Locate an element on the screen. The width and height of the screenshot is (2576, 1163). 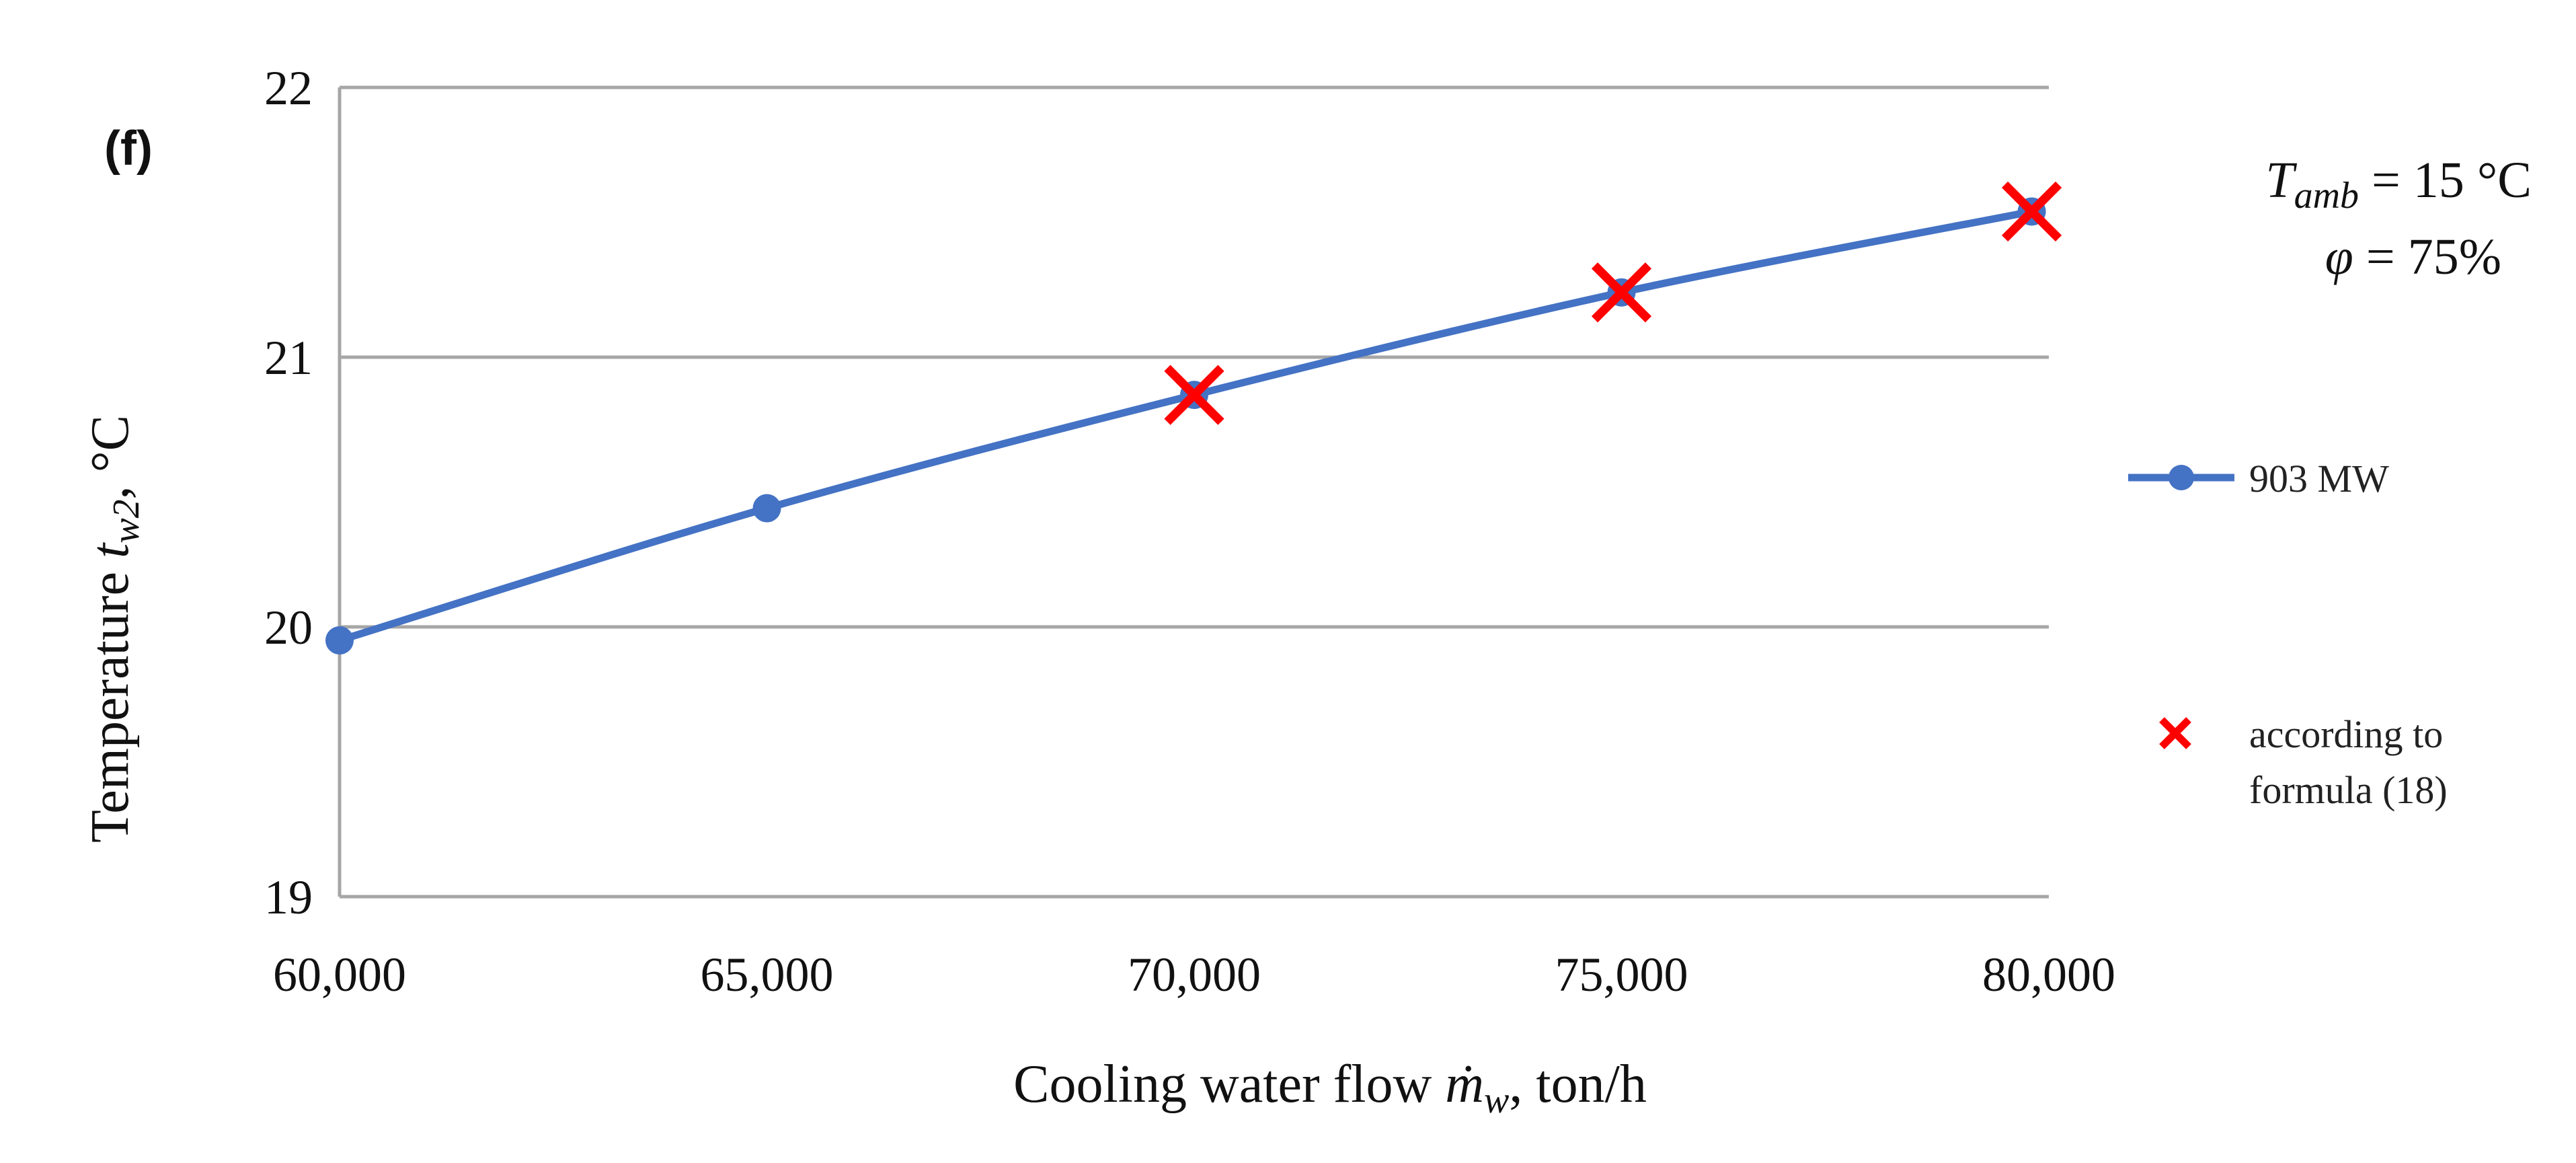
x-axis-title-symbol: ṁ is located at coordinates (1464, 1085).